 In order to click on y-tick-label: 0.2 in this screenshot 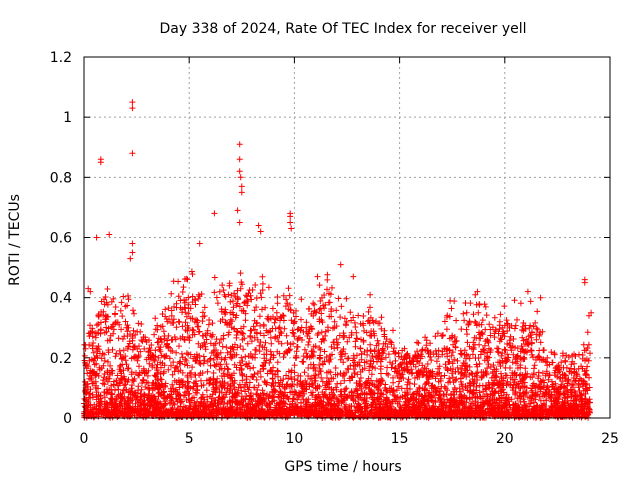, I will do `click(61, 359)`.